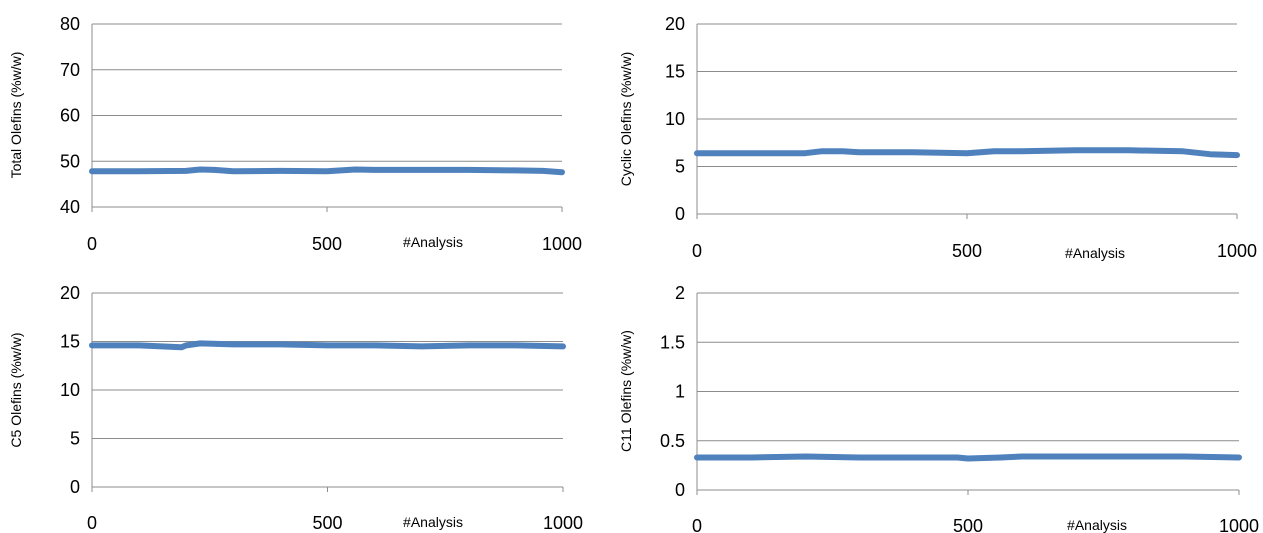  I want to click on y-axis-title: Cyclic Olefins (%w/w), so click(626, 119).